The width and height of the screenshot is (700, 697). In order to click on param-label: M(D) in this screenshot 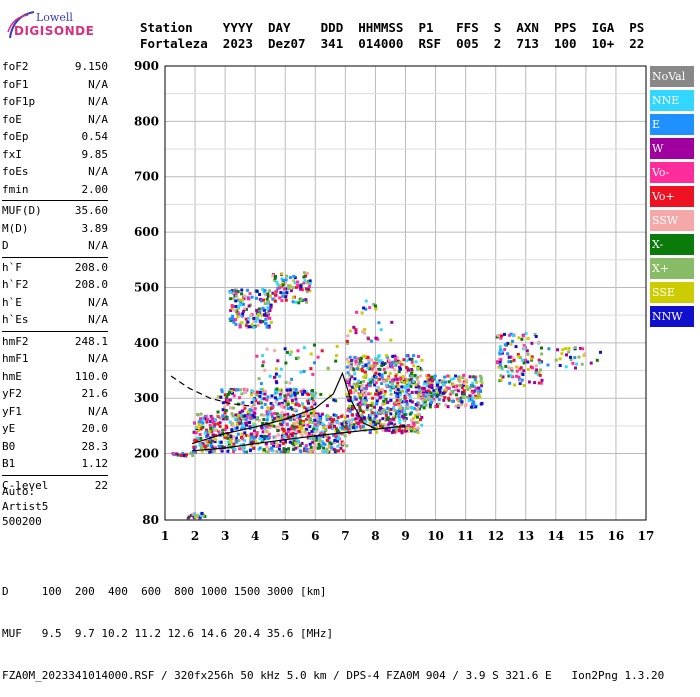, I will do `click(15, 228)`.